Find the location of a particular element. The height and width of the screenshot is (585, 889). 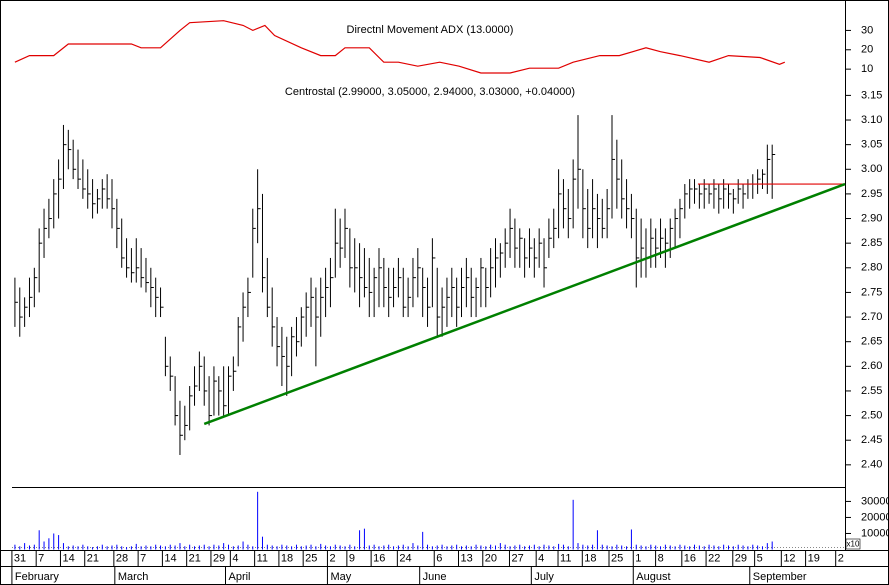

x-tick-label: 27 is located at coordinates (517, 558).